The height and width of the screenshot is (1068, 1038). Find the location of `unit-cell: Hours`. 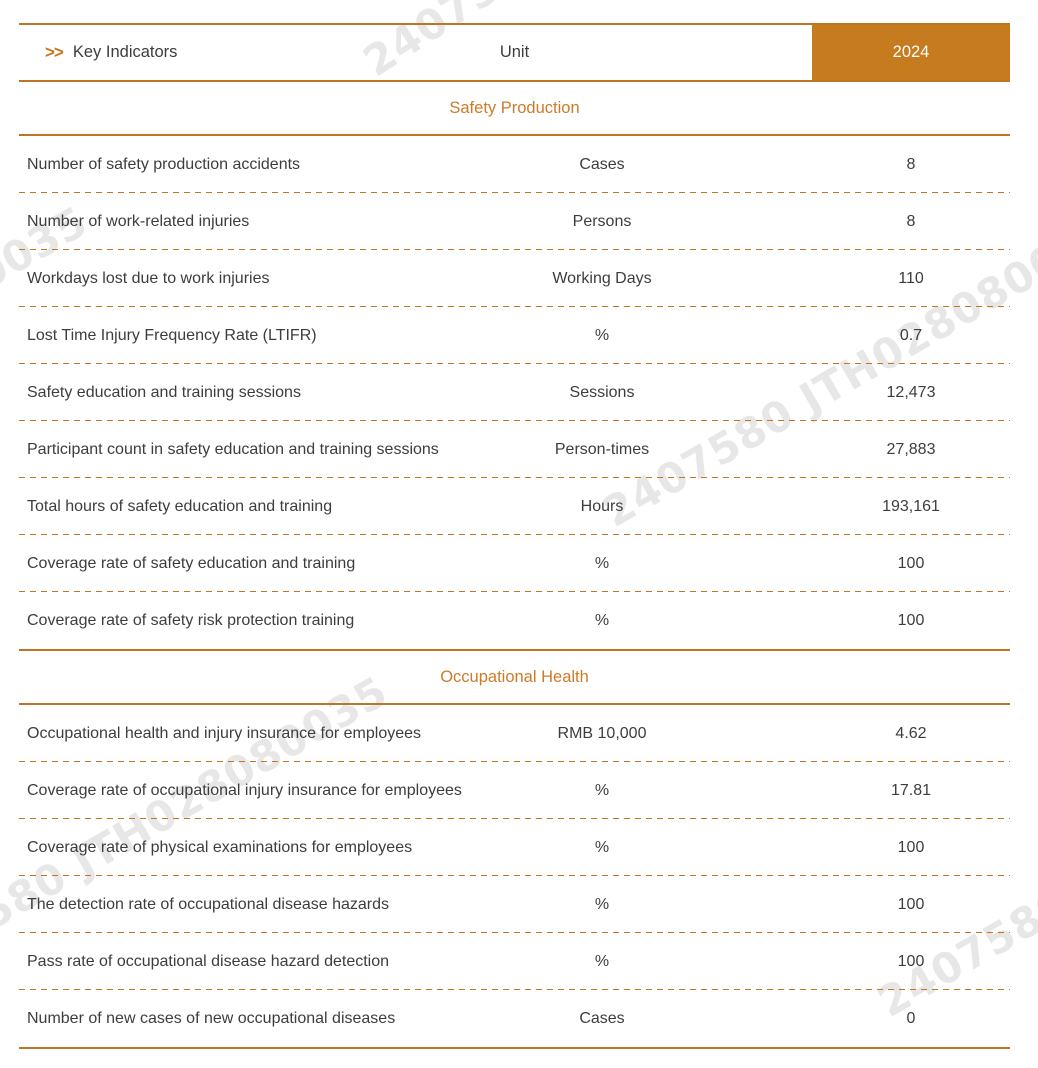

unit-cell: Hours is located at coordinates (602, 506).